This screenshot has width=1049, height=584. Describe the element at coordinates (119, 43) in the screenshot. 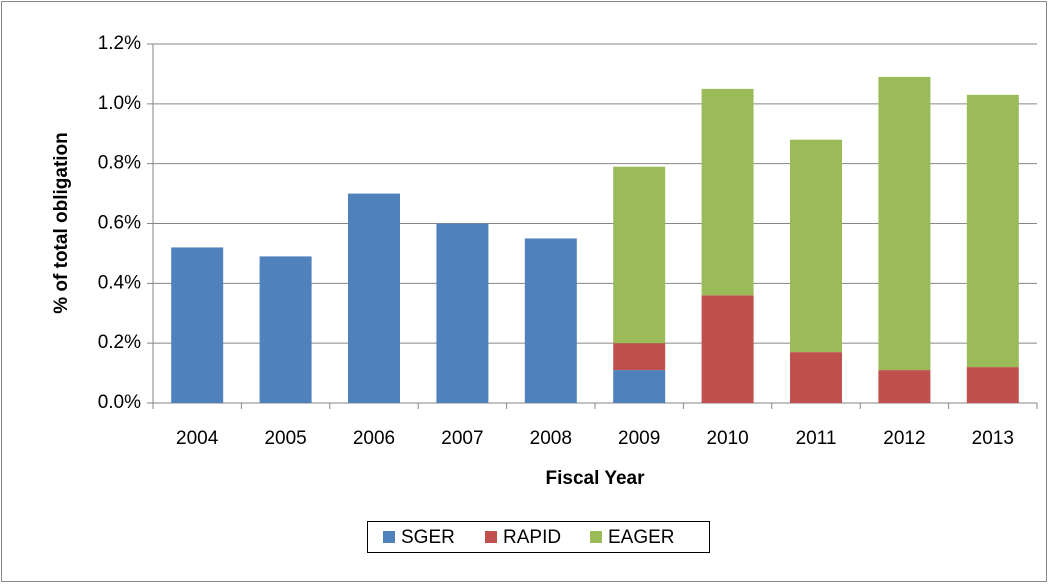

I see `y-tick-label: 1.2%` at that location.